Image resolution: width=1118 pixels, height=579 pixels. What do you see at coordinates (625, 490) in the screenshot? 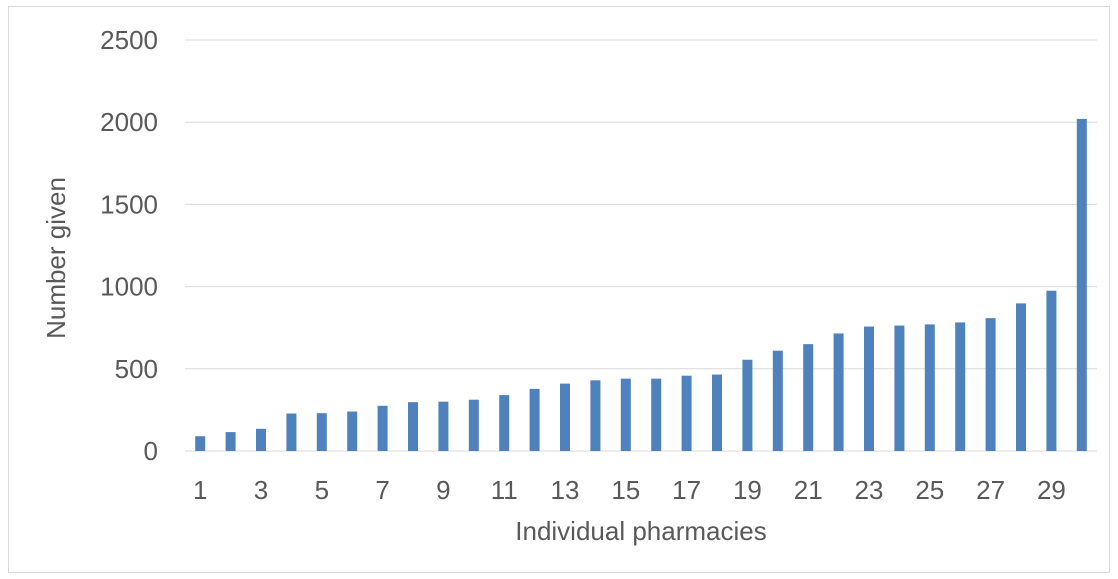
I see `x-tick-label: 15` at bounding box center [625, 490].